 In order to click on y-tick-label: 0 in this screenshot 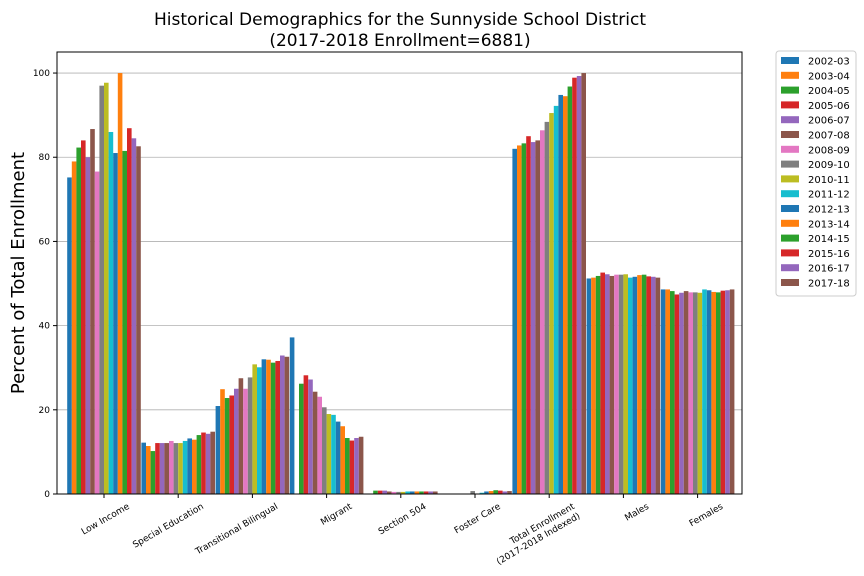, I will do `click(47, 495)`.